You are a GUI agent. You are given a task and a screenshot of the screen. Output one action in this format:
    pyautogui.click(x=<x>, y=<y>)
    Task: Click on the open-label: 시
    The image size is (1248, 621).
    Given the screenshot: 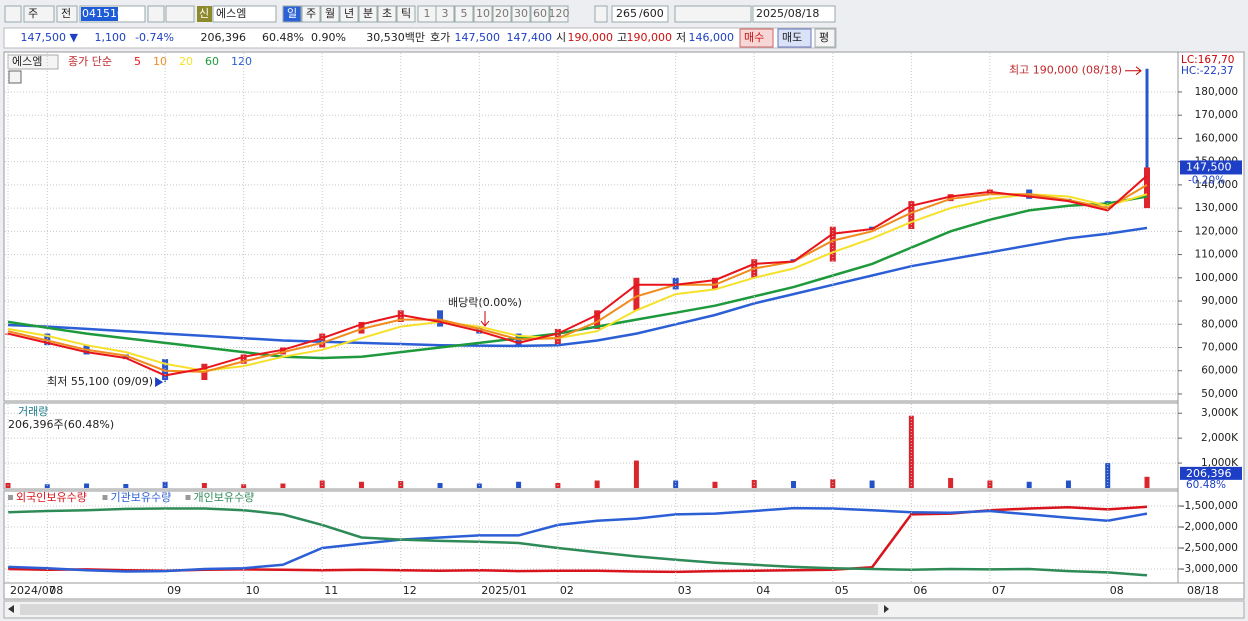 What is the action you would take?
    pyautogui.click(x=561, y=37)
    